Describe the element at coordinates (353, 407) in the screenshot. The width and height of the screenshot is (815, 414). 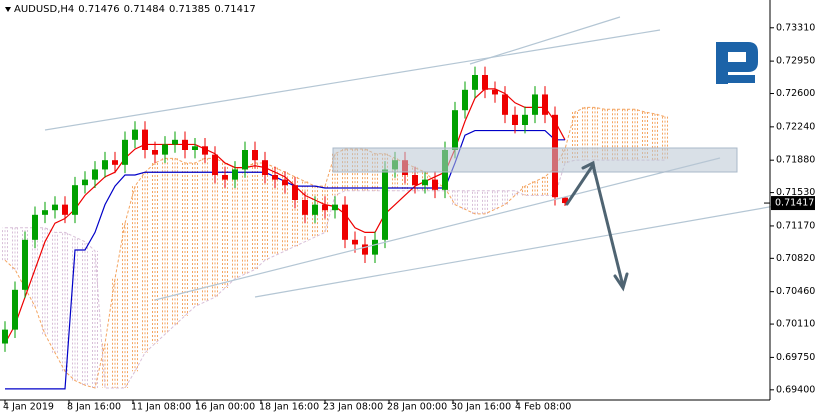
I see `x-tick-label: 23 Jan 08:00` at that location.